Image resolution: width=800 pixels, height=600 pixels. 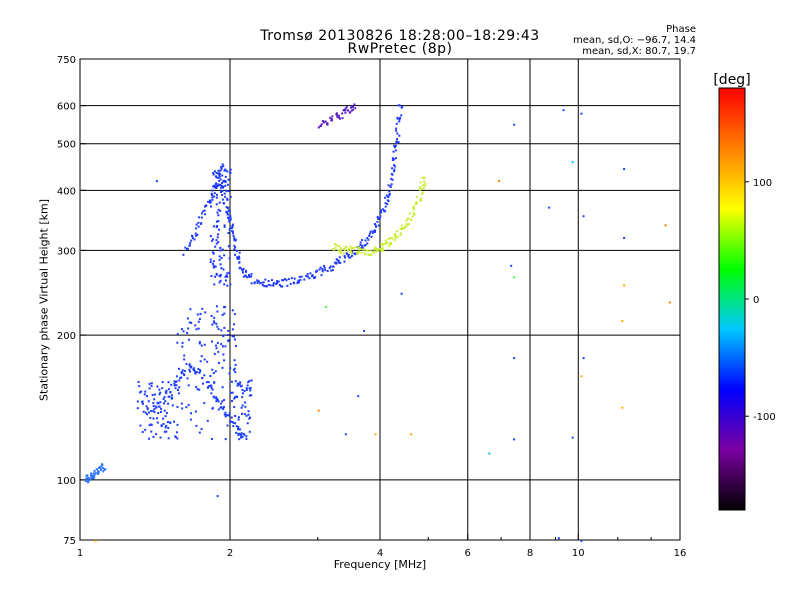 What do you see at coordinates (756, 300) in the screenshot?
I see `colorbar-tick-label: 0` at bounding box center [756, 300].